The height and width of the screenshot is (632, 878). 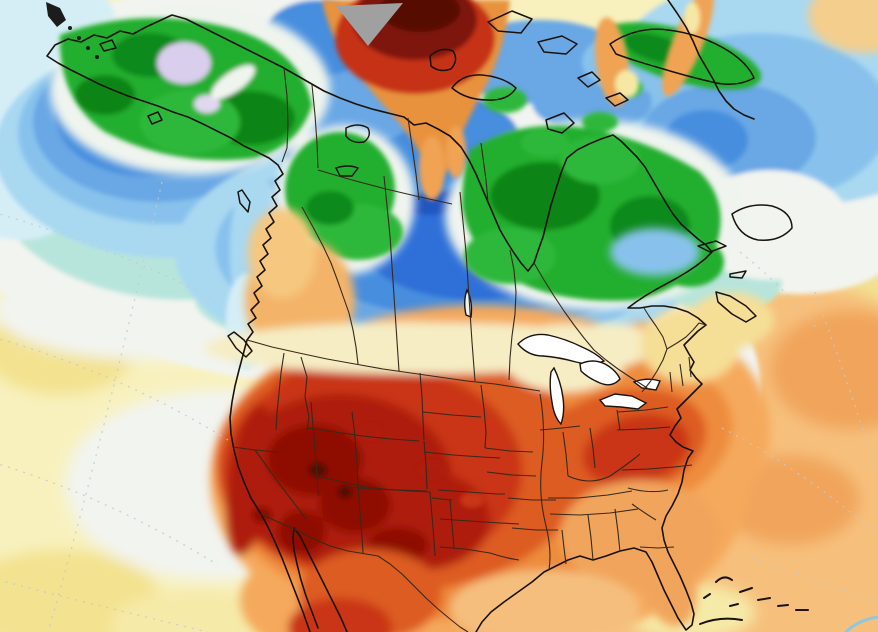 I want to click on mackenzie-green-dark, so click(x=330, y=208).